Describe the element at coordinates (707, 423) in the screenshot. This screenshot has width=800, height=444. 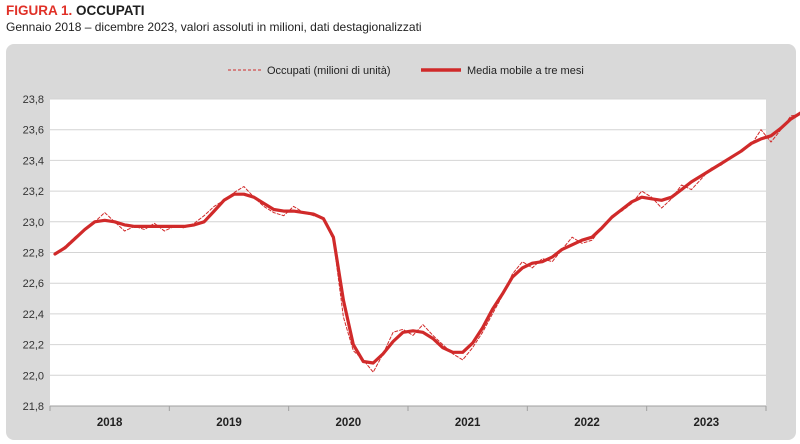
I see `x-tick-label: 2023` at that location.